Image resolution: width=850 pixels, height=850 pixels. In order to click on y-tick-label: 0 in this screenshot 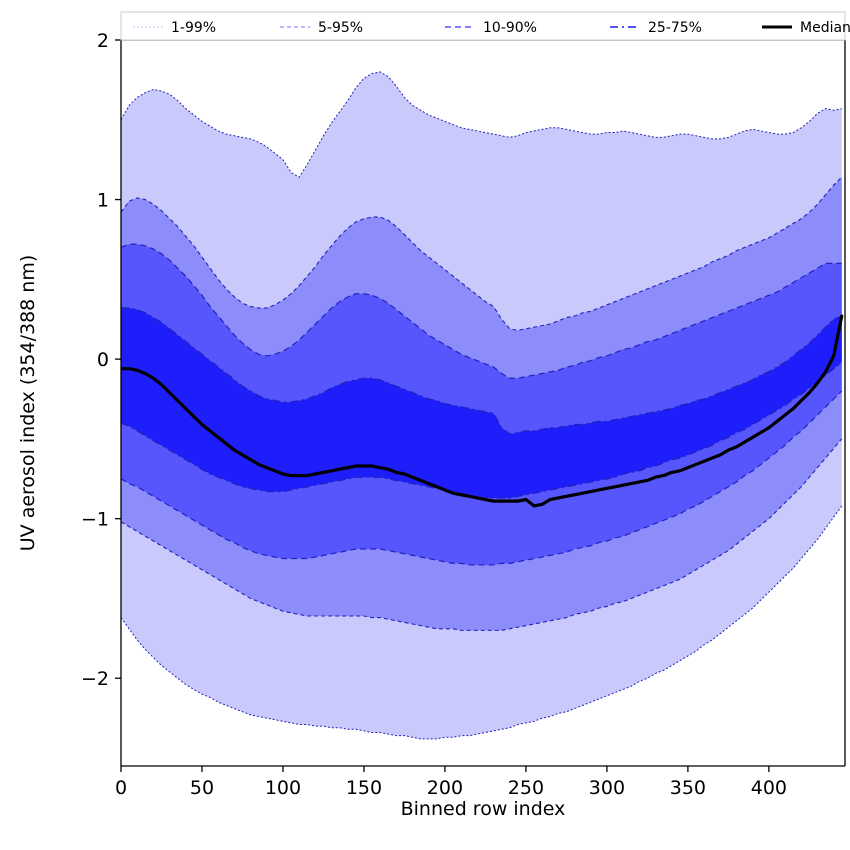, I will do `click(103, 360)`.